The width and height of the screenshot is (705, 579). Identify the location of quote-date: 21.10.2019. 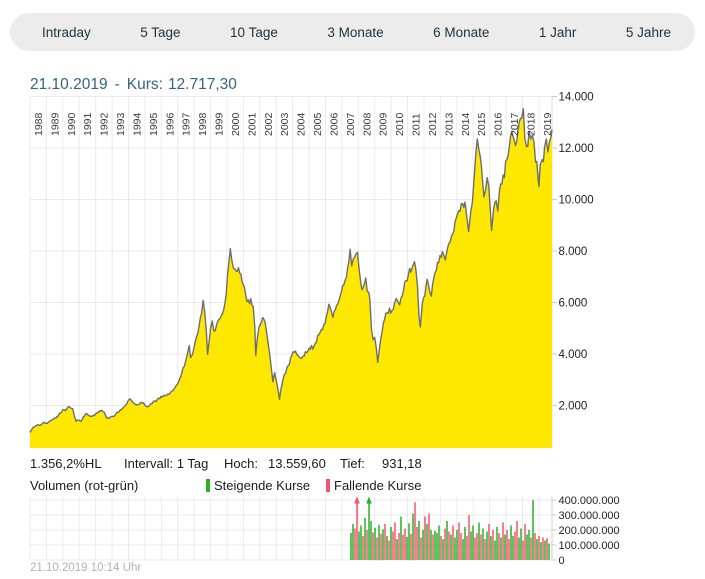
(69, 84).